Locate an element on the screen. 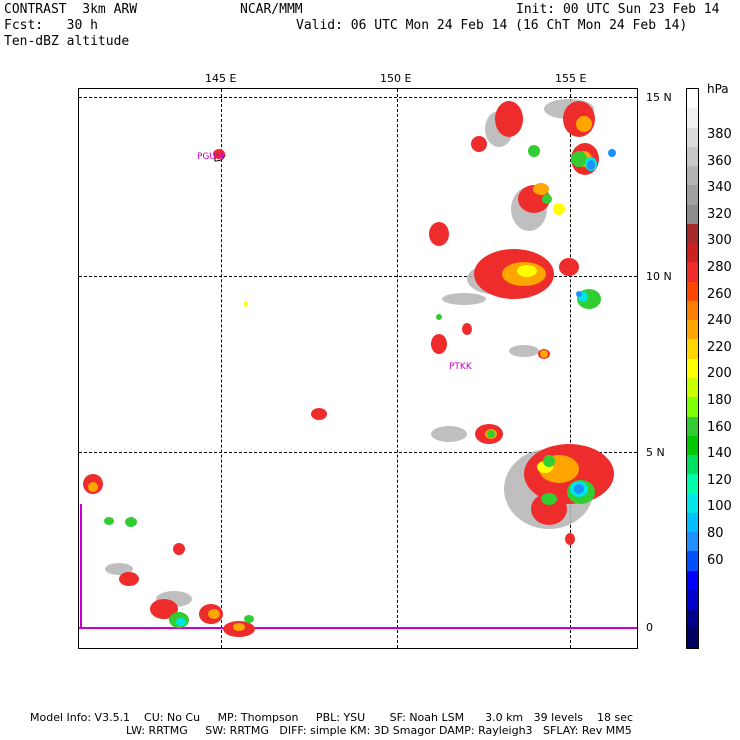 The image size is (740, 740). legend-label: 200 is located at coordinates (719, 374).